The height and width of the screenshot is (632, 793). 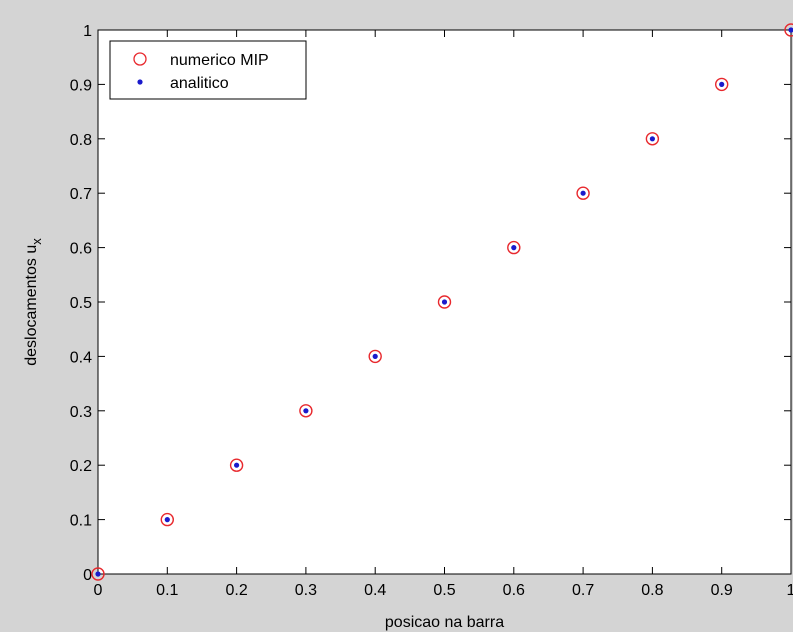 I want to click on x-tick-label: 0.5, so click(x=444, y=590).